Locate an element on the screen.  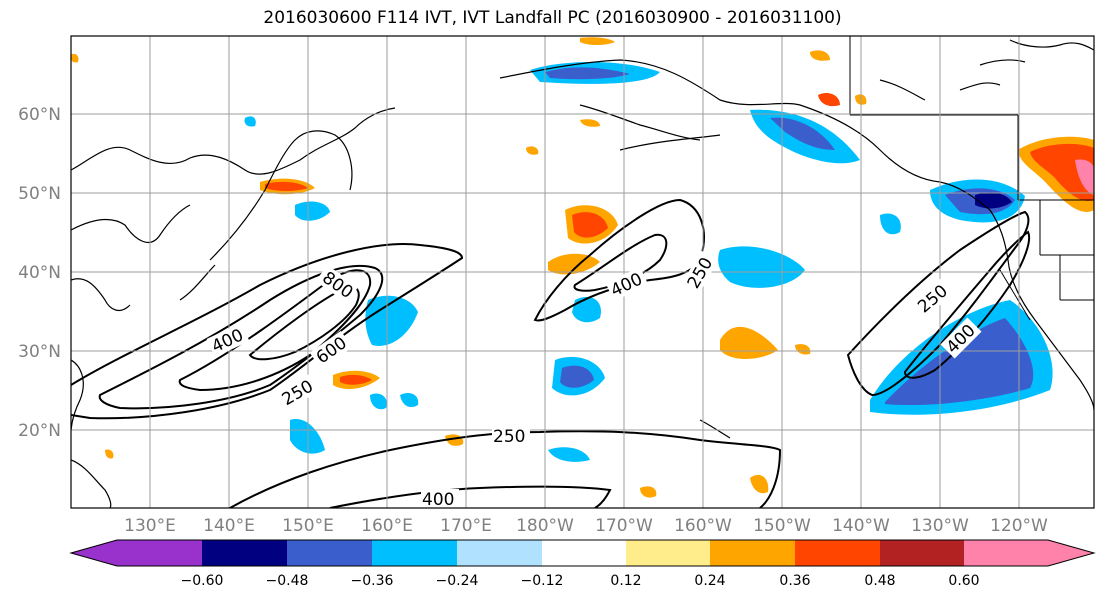
colorbar-tick-label: 0.24 is located at coordinates (709, 581).